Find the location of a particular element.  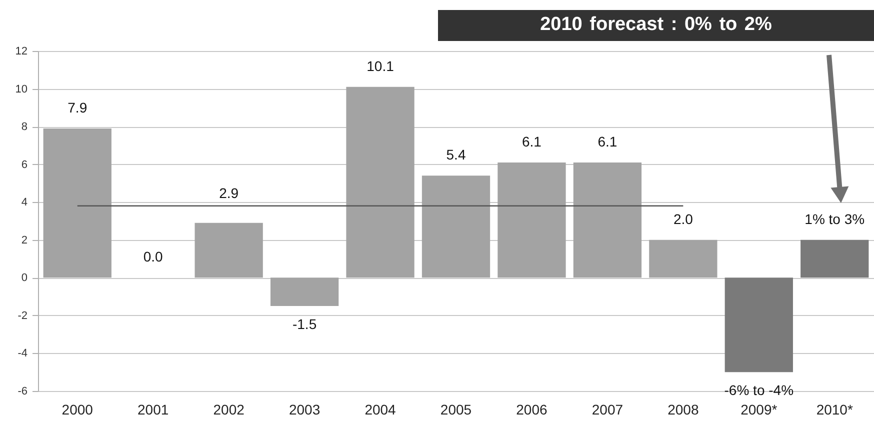

y-tick-label: 2 is located at coordinates (24, 240).